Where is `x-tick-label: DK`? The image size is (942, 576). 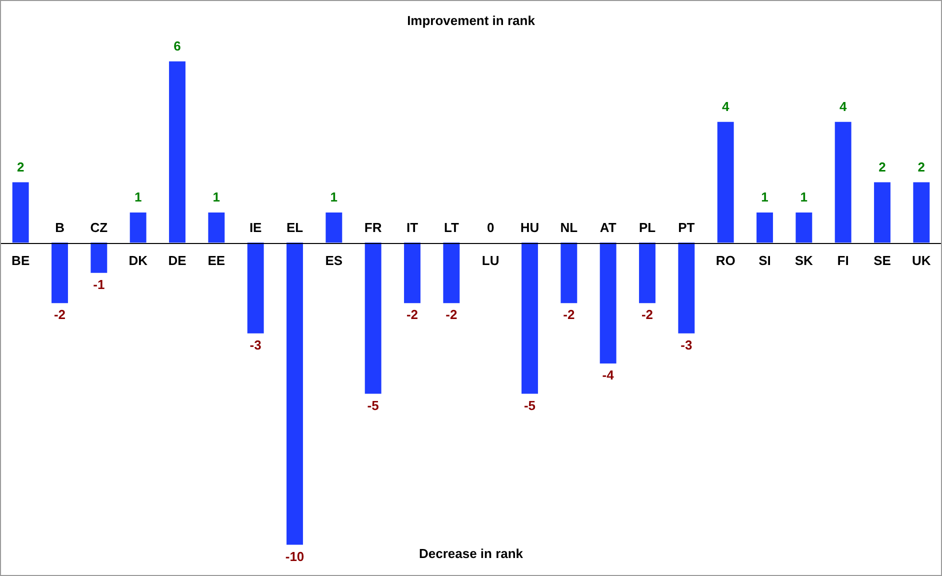
x-tick-label: DK is located at coordinates (138, 260).